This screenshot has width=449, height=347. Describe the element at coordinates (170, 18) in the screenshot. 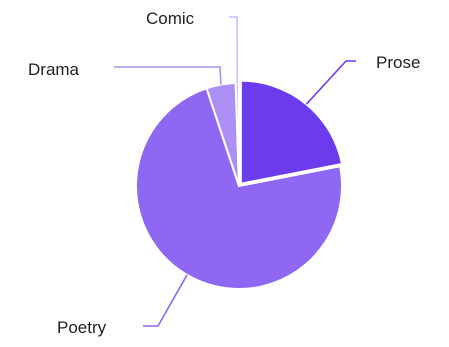

I see `slice-label-comic: Comic` at that location.